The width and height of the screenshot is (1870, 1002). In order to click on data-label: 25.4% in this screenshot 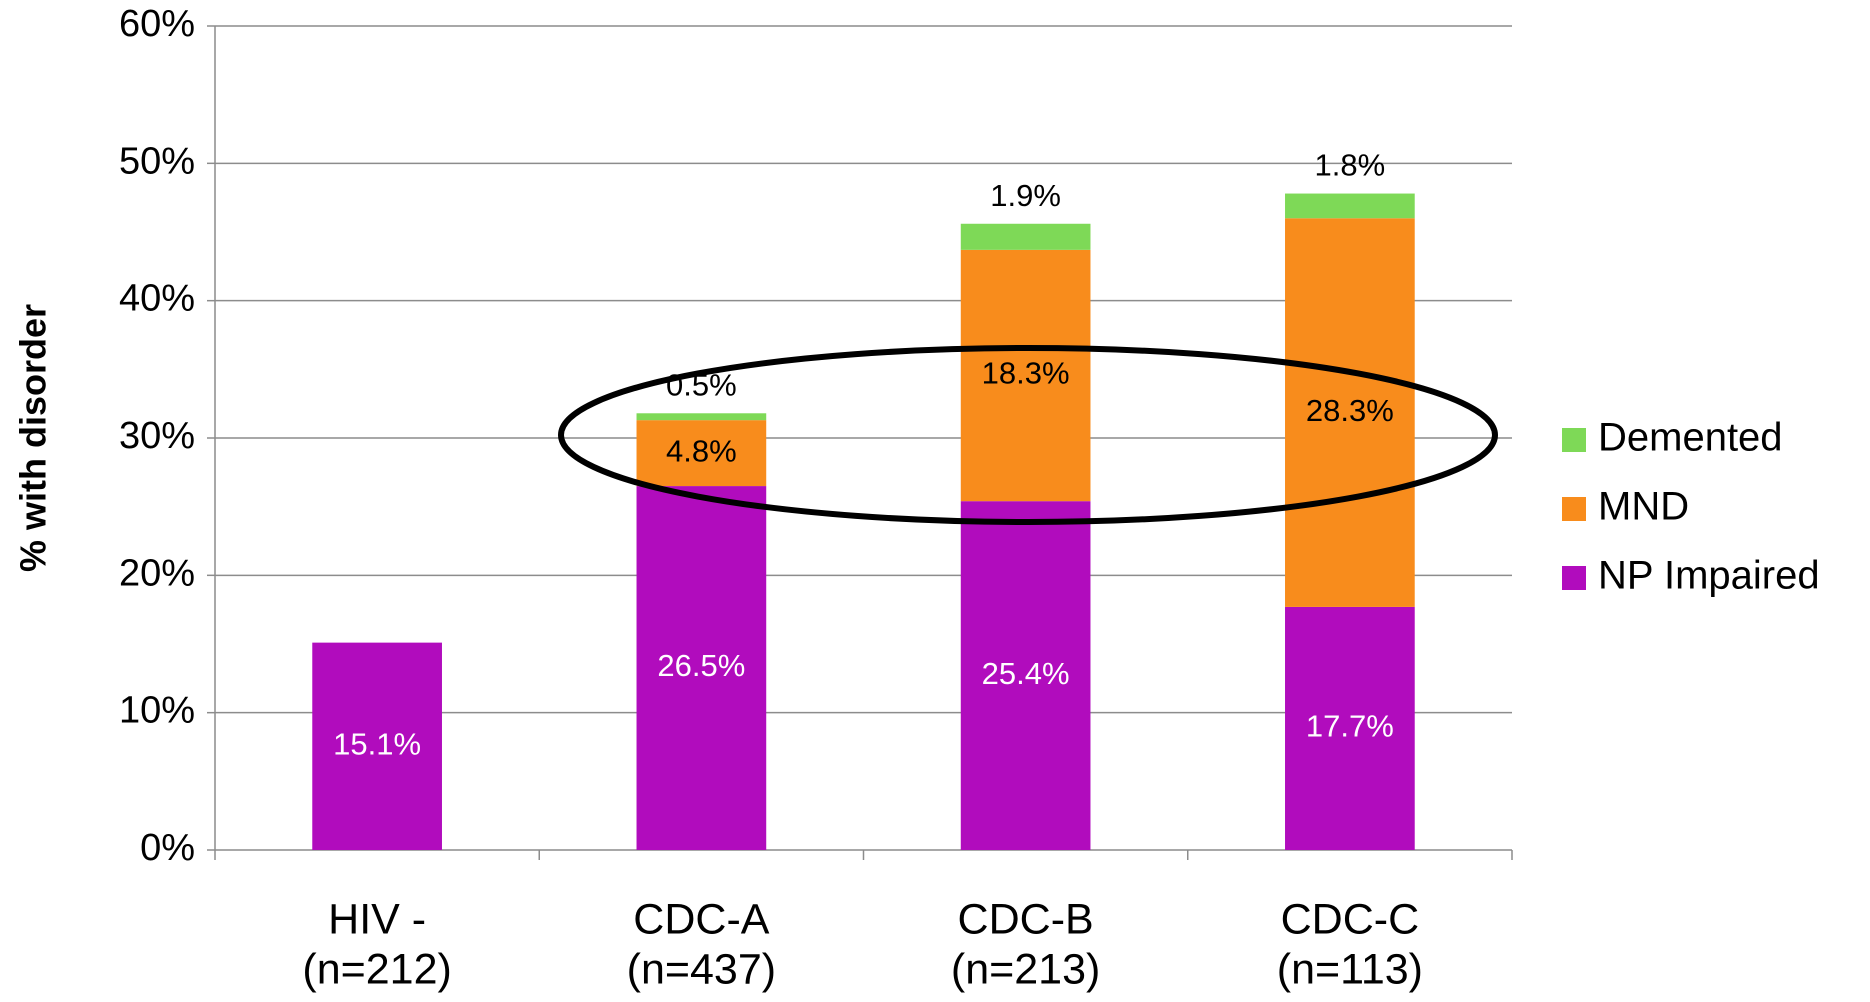, I will do `click(1026, 673)`.